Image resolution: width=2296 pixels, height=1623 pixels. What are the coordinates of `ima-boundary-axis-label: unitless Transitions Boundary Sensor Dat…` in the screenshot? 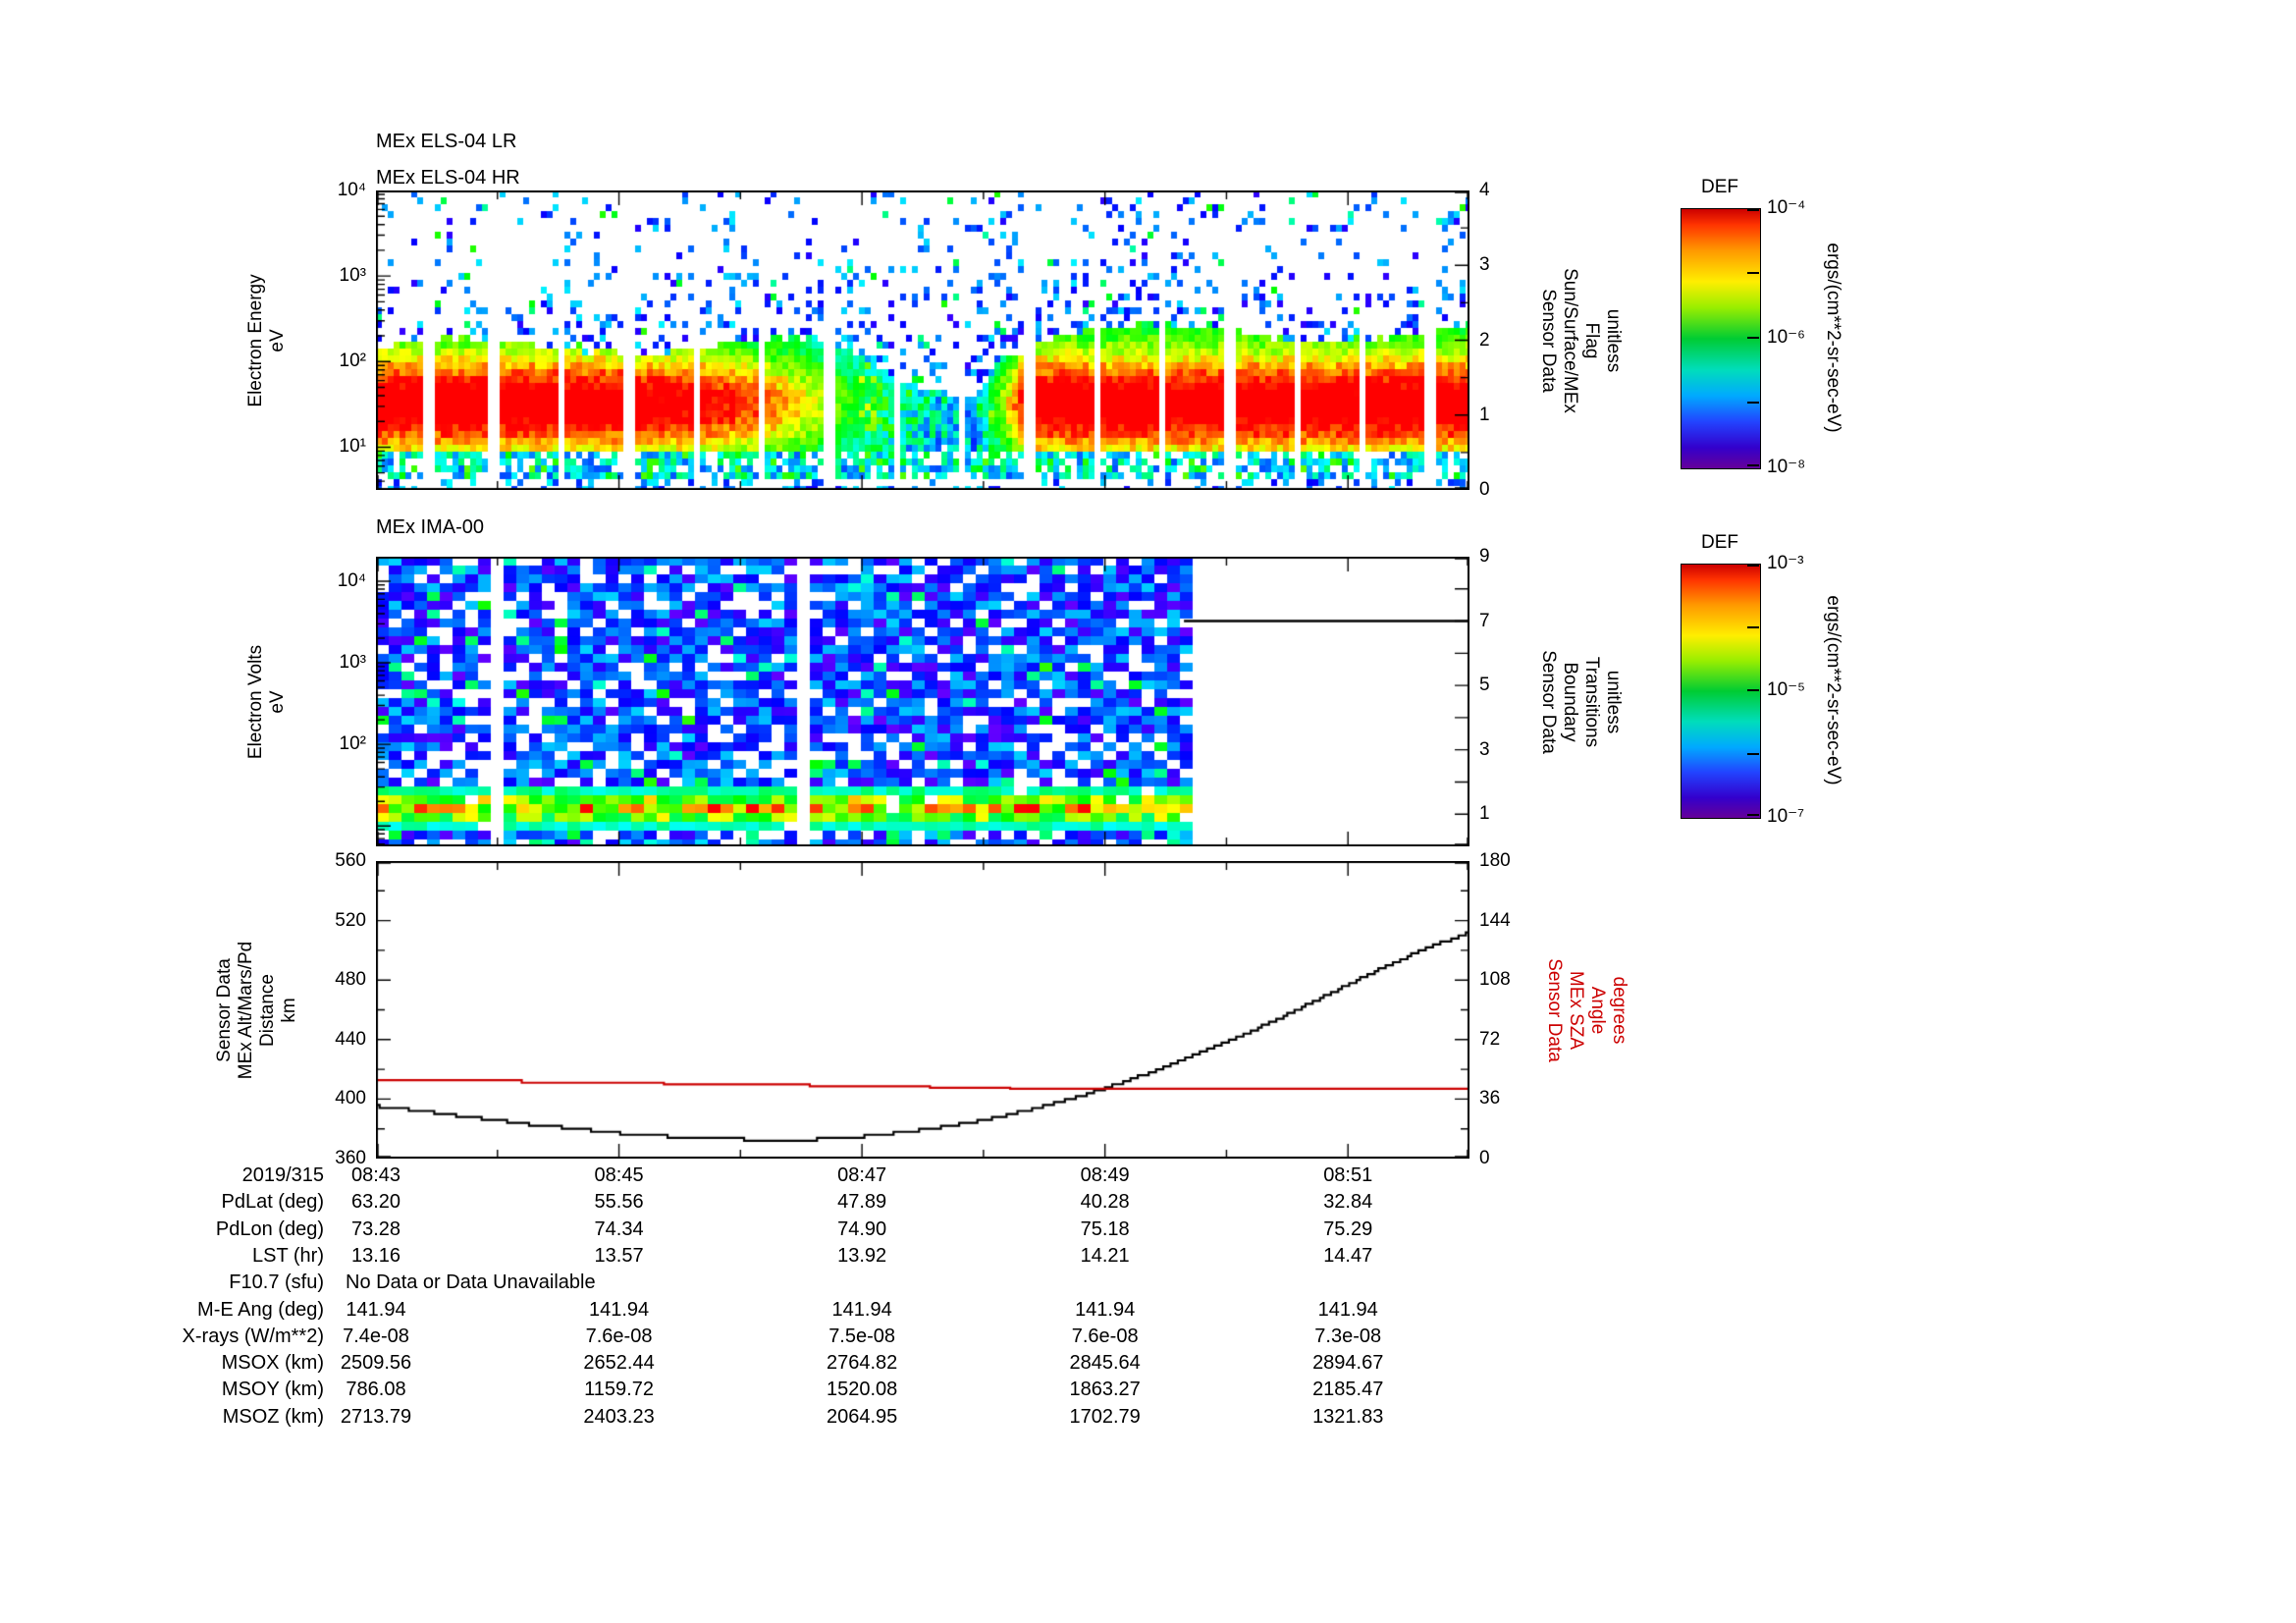 It's located at (1581, 701).